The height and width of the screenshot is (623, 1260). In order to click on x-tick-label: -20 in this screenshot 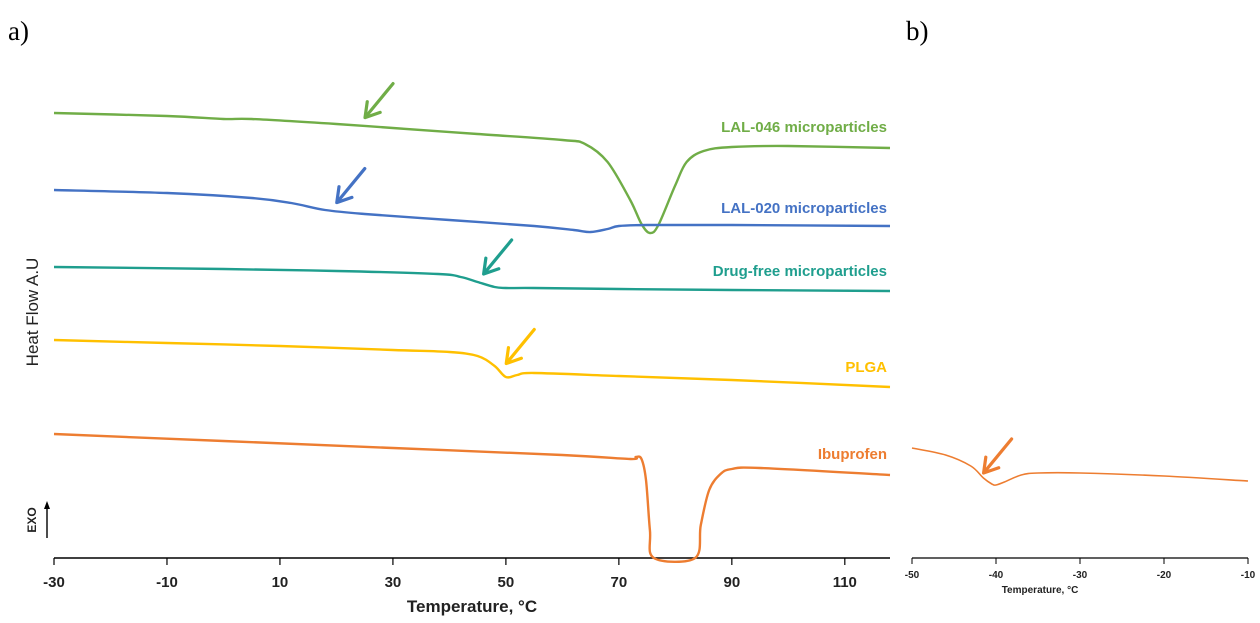, I will do `click(1164, 575)`.